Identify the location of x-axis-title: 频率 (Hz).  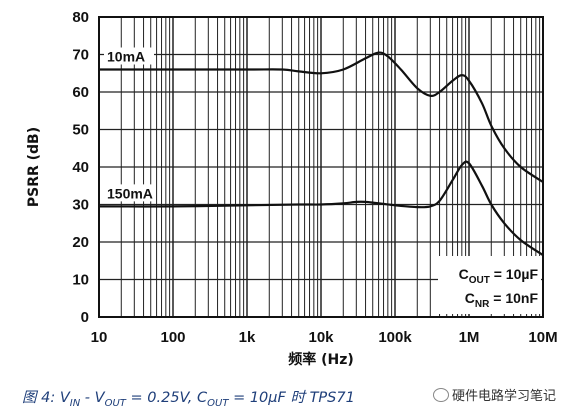
(321, 359).